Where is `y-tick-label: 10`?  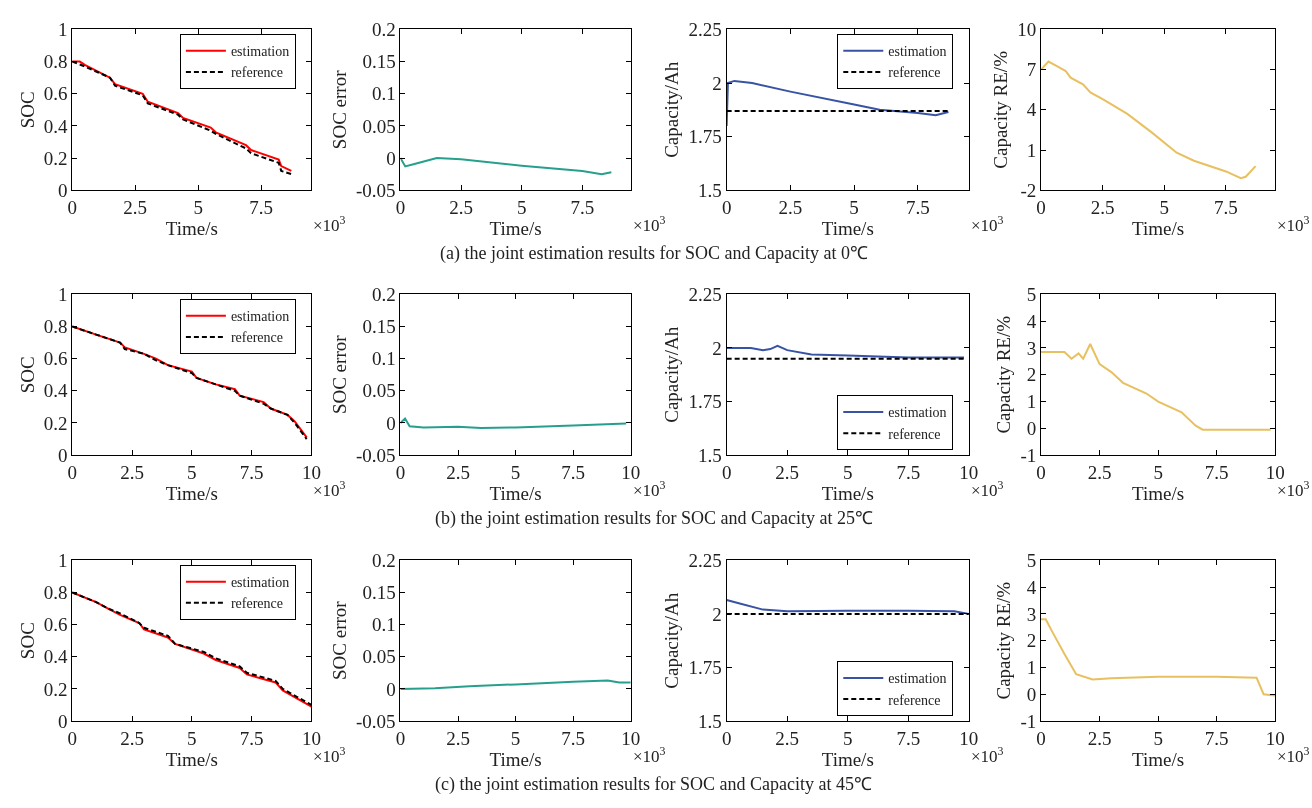 y-tick-label: 10 is located at coordinates (1027, 30).